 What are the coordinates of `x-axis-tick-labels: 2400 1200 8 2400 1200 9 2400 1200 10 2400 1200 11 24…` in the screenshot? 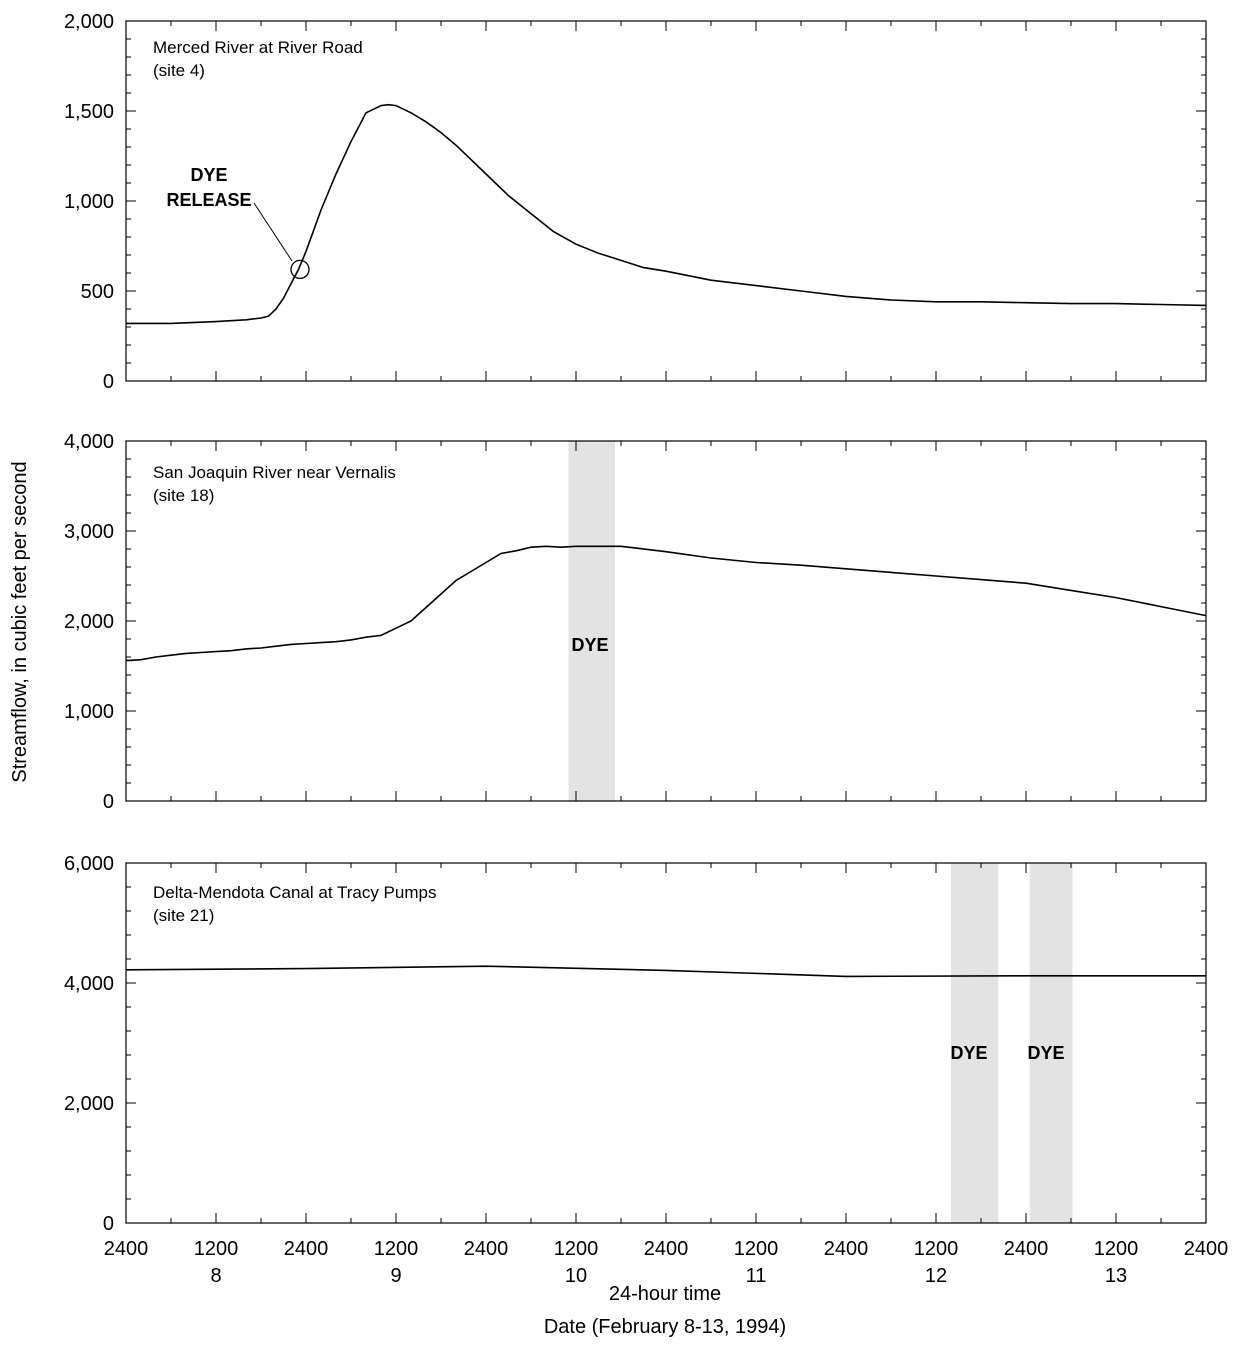 It's located at (666, 1262).